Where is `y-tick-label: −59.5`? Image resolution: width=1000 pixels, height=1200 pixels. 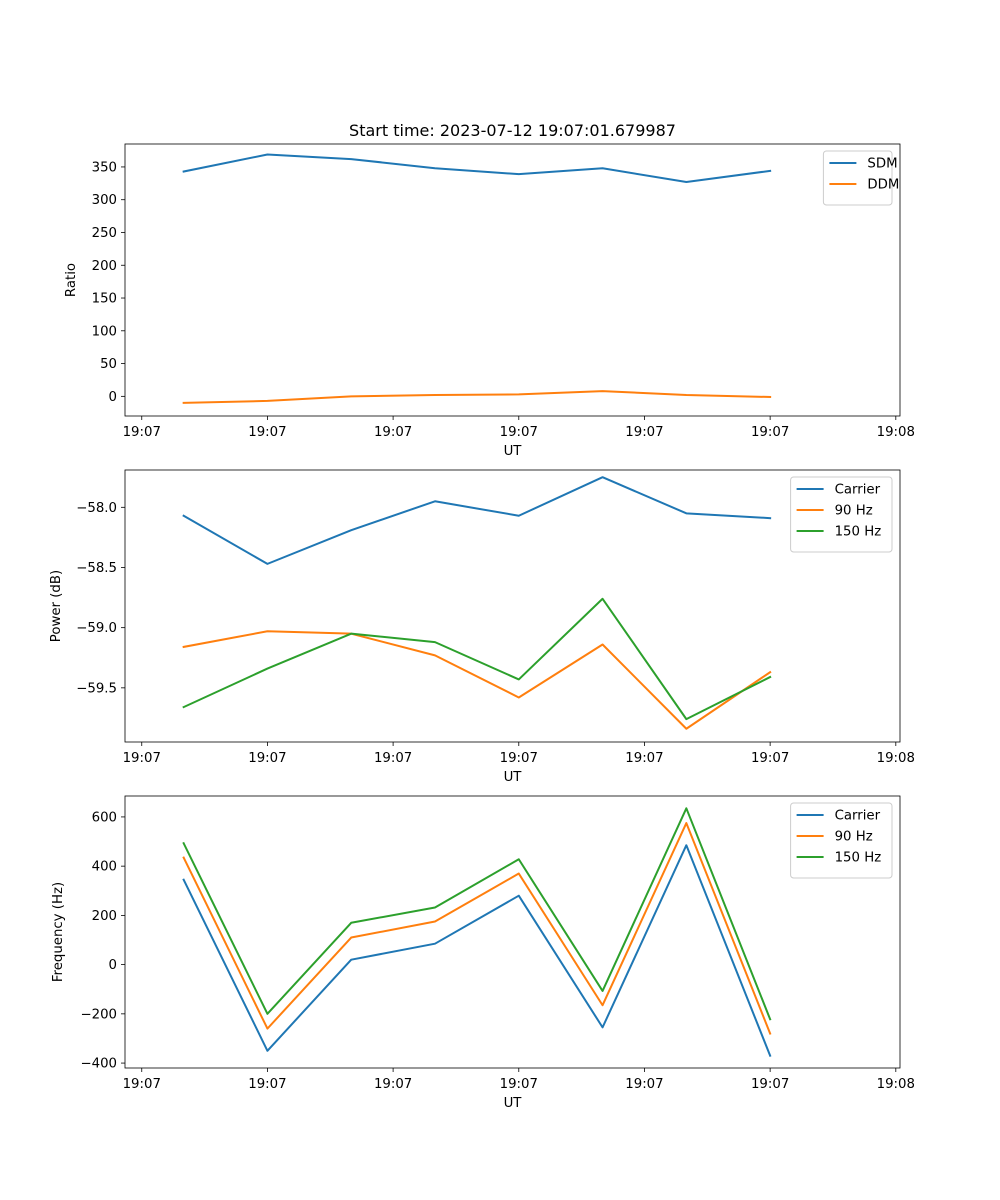
y-tick-label: −59.5 is located at coordinates (96, 688).